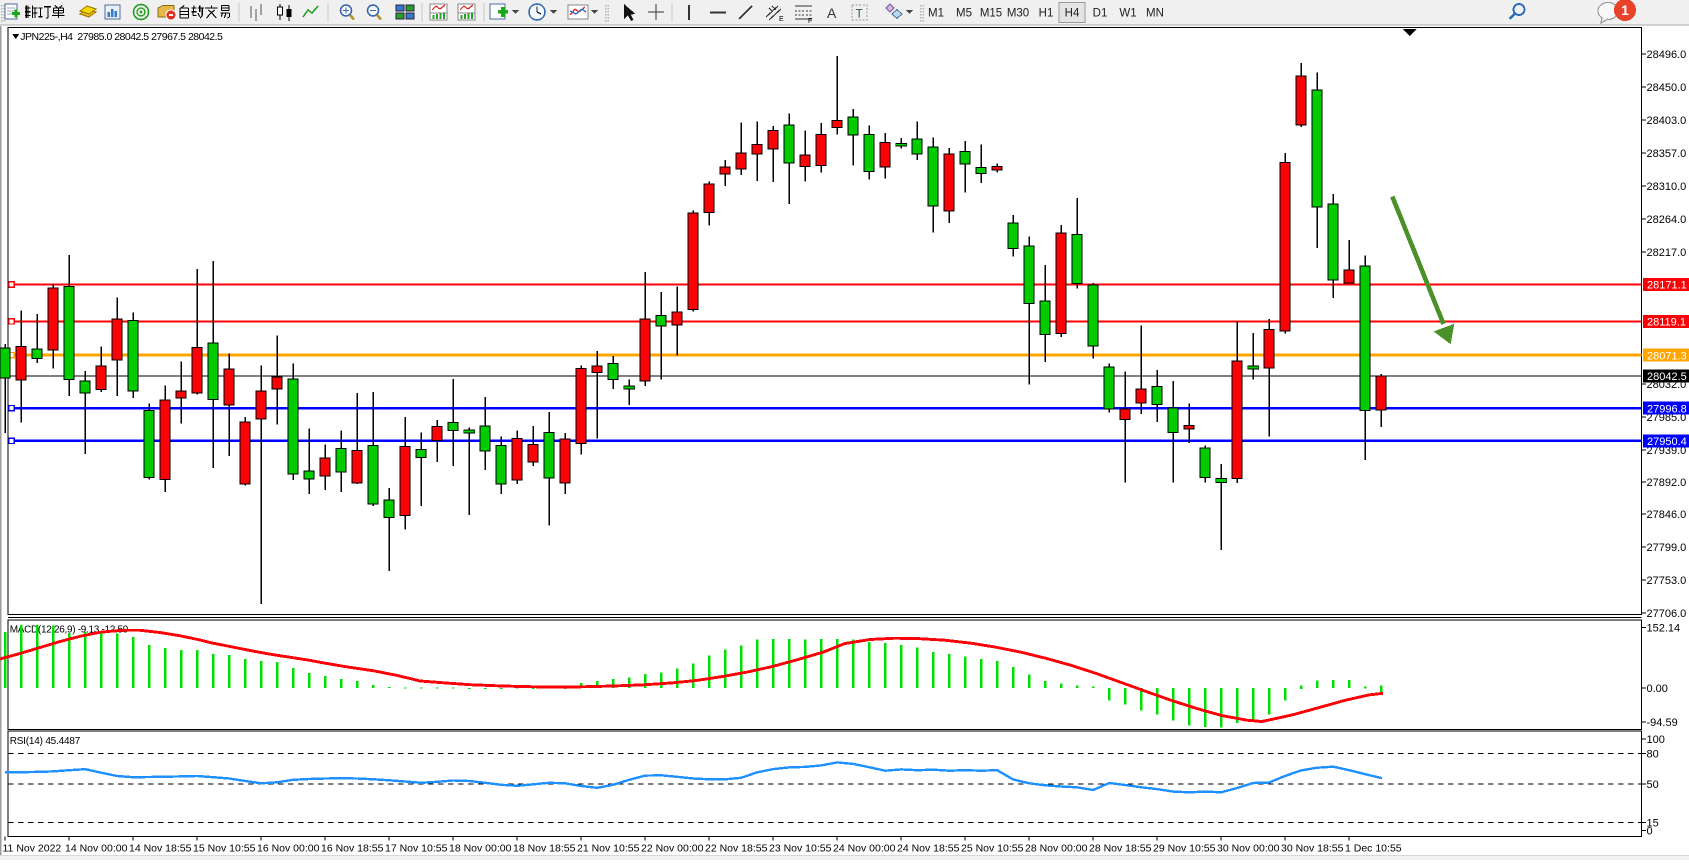  I want to click on svg-text: 1, so click(1625, 10).